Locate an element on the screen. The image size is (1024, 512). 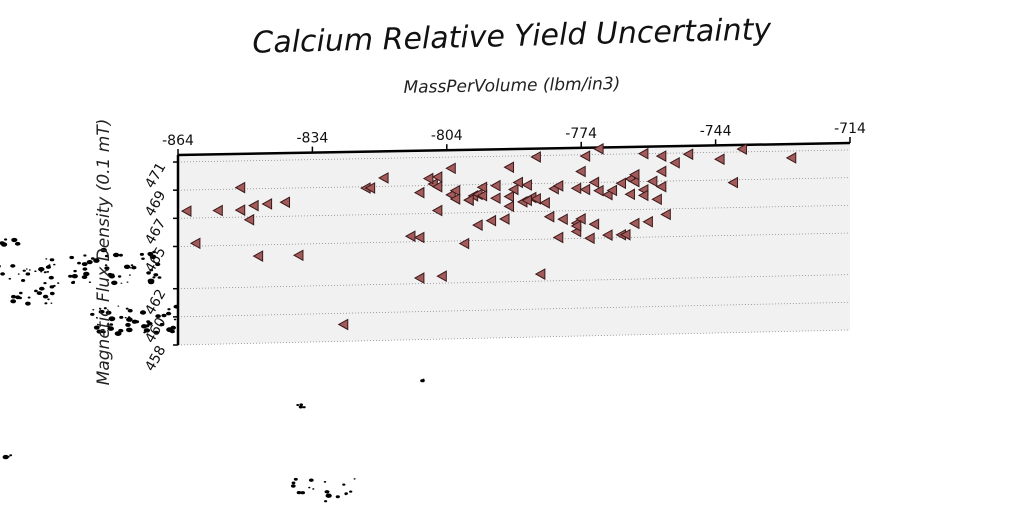
y-tick-label: 458 is located at coordinates (155, 358).